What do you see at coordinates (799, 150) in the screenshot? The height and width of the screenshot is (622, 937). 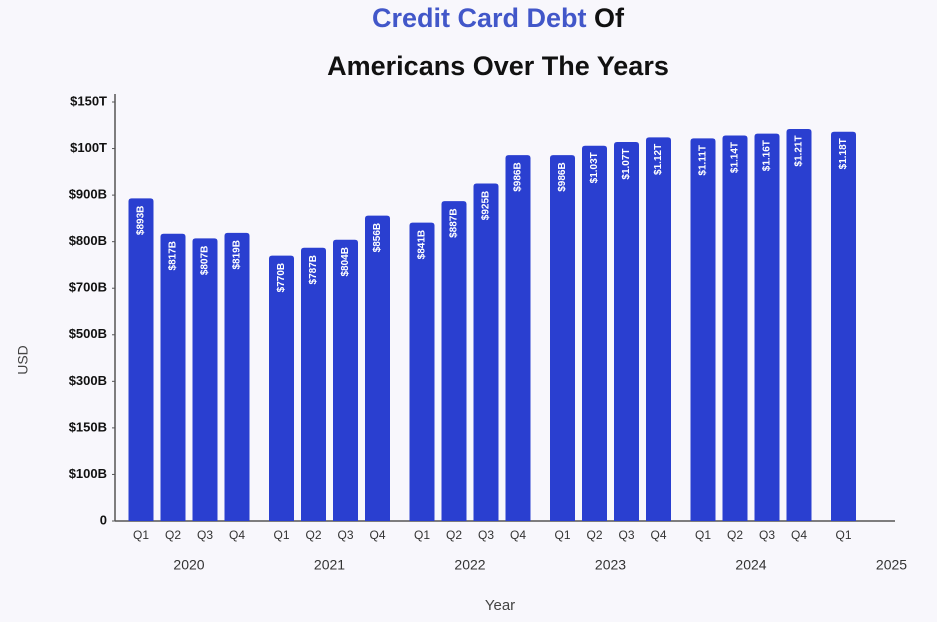 I see `value-label: $1.21T` at bounding box center [799, 150].